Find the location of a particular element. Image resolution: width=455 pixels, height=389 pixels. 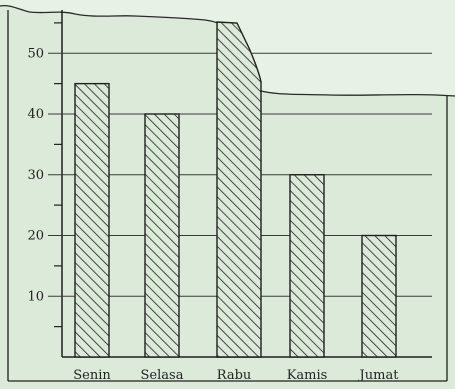

bar-senin is located at coordinates (92, 220).